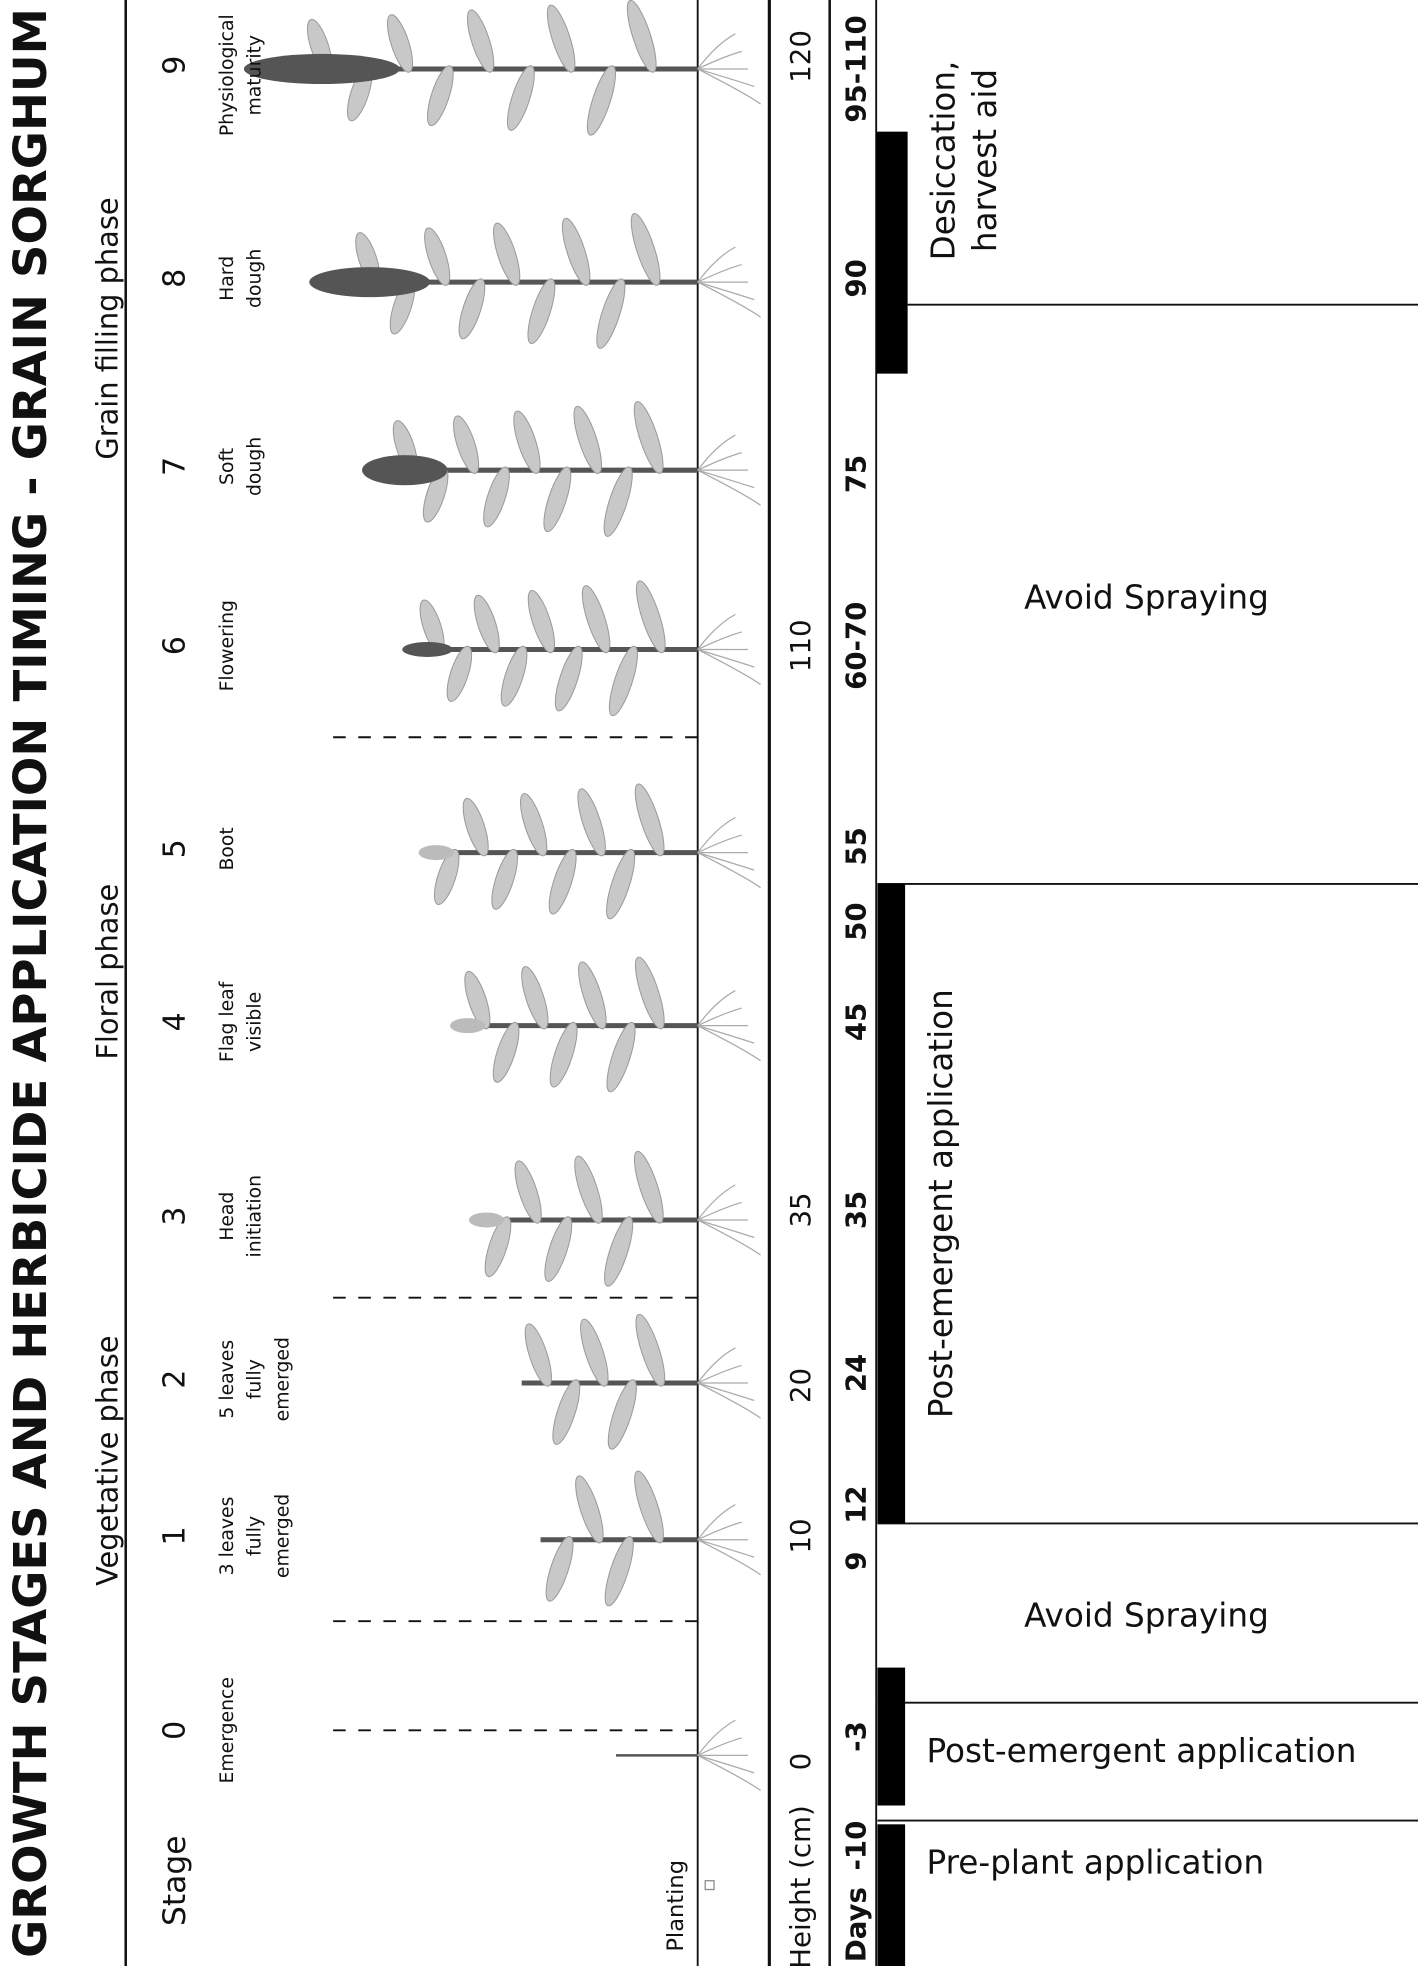 This screenshot has height=1966, width=1418. I want to click on phase-label: Floral phase, so click(107, 972).